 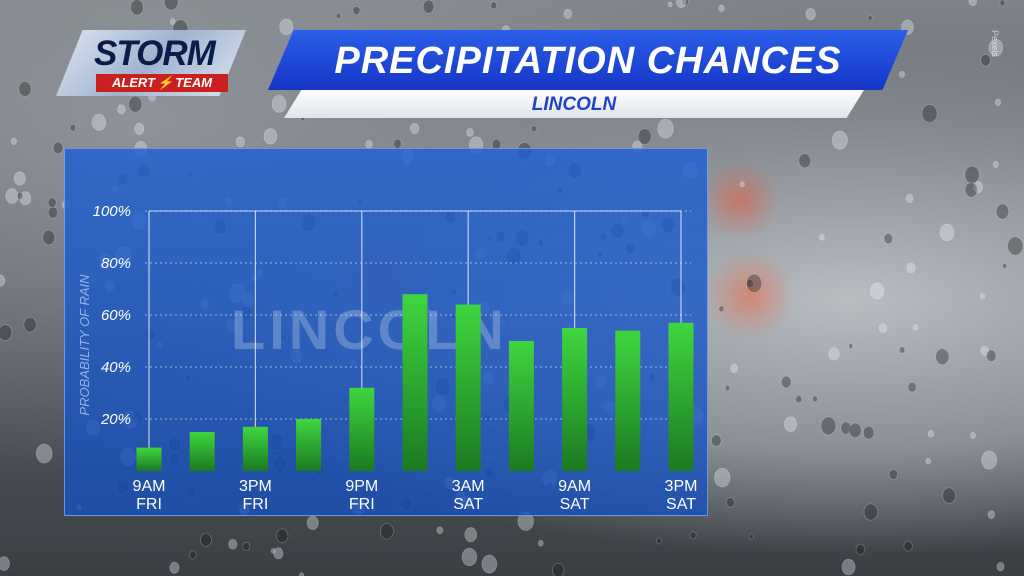 I want to click on y-tick-label: 60%, so click(x=116, y=315).